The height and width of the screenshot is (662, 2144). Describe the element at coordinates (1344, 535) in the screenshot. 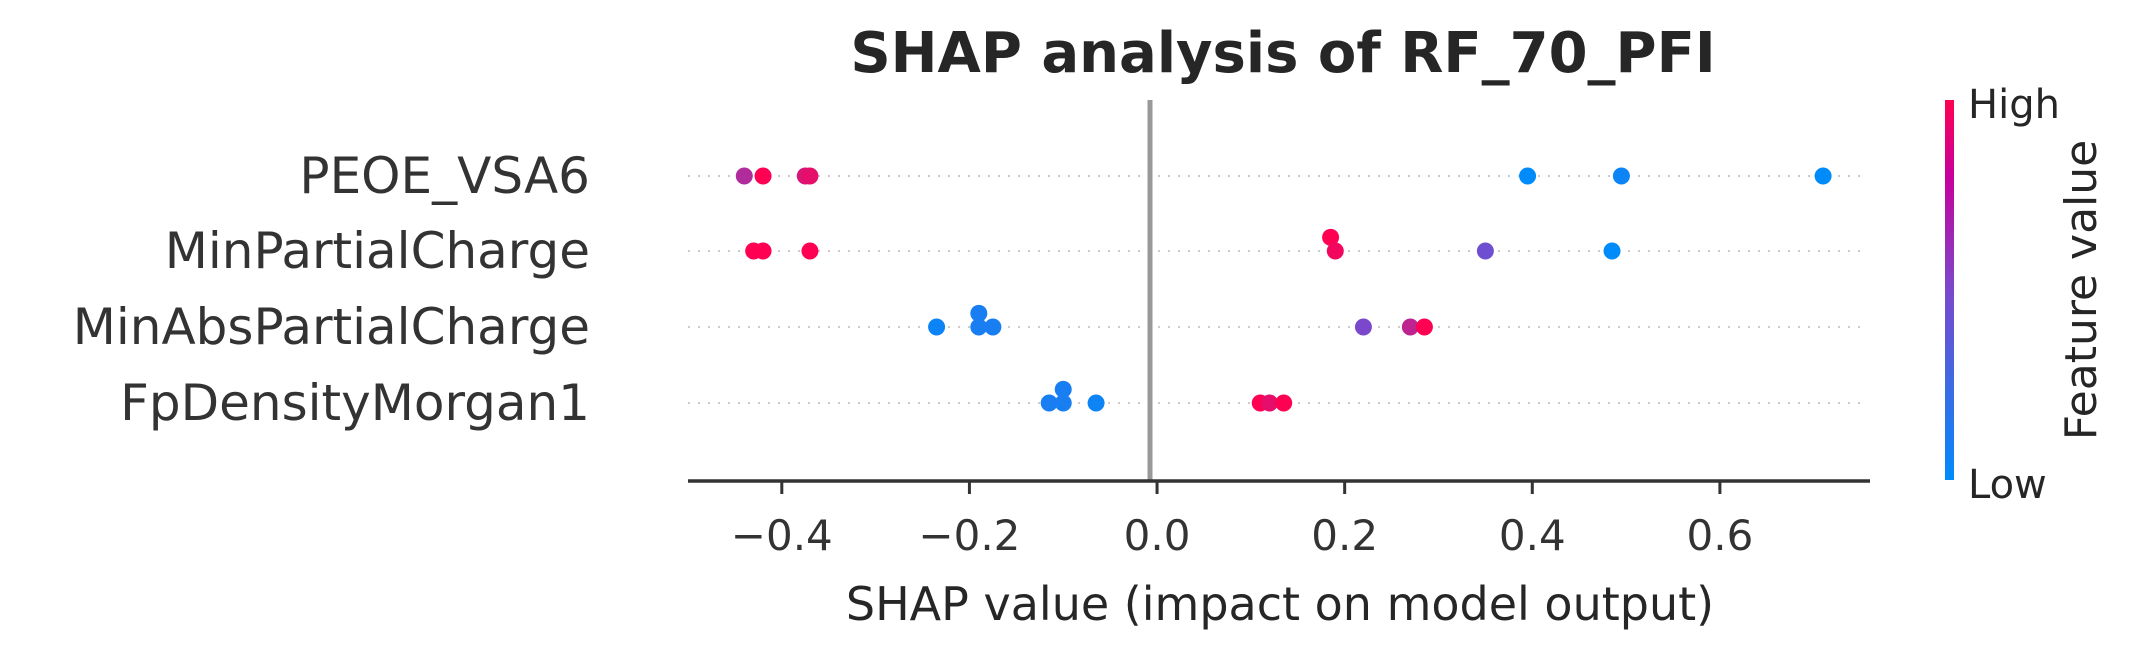

I see `x-tick-label: 0.2` at that location.